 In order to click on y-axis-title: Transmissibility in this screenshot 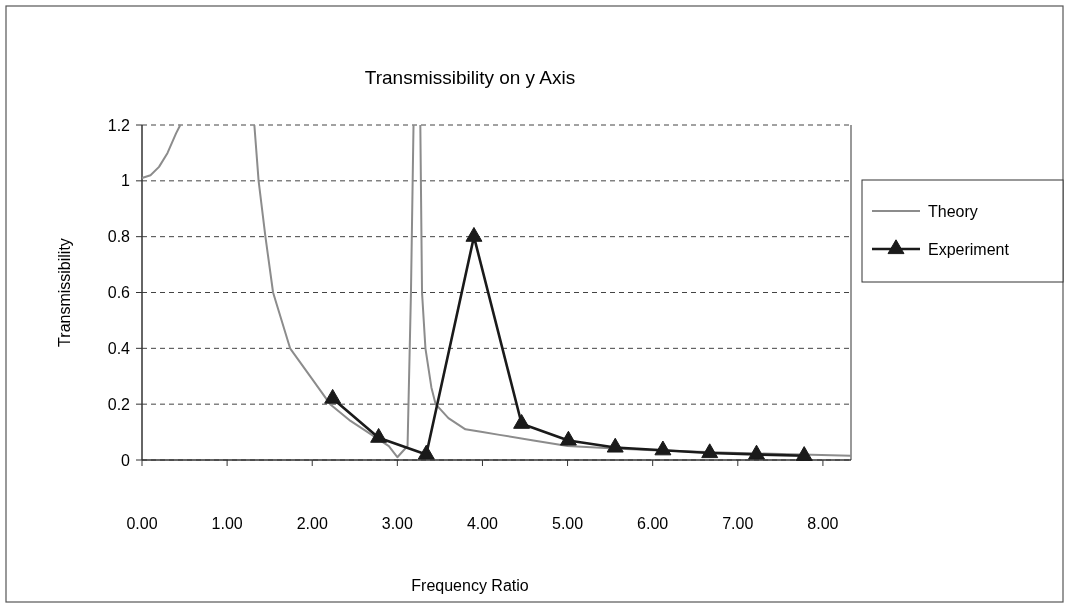, I will do `click(64, 292)`.